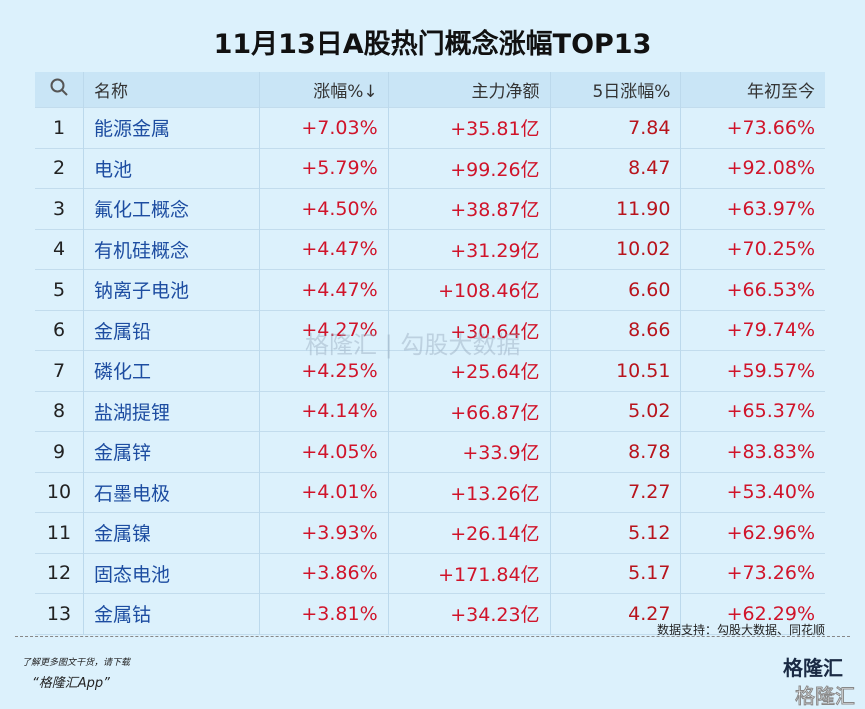 The width and height of the screenshot is (865, 709). I want to click on row-index: 4, so click(59, 249).